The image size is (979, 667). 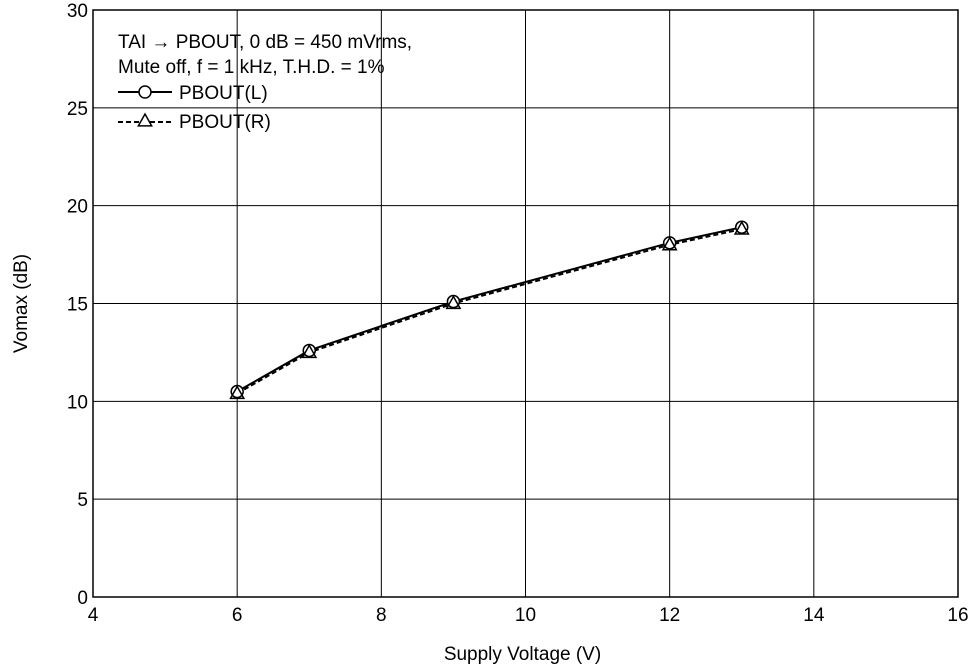 I want to click on x-tick-labels: 4 6 8 10 12 14 16, so click(x=528, y=615).